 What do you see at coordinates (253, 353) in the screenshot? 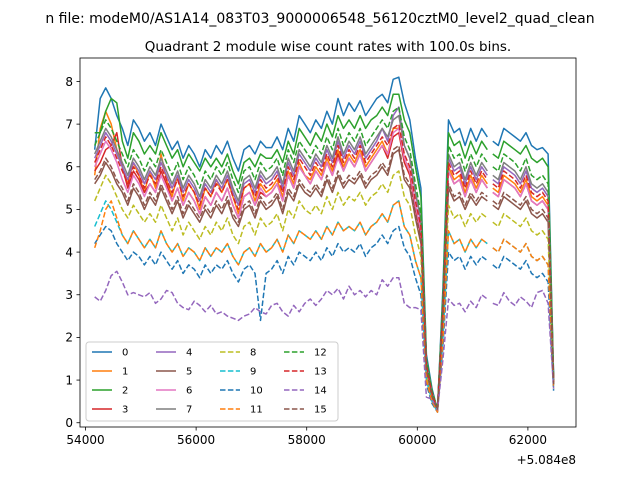
I see `legend-label-8: 8` at bounding box center [253, 353].